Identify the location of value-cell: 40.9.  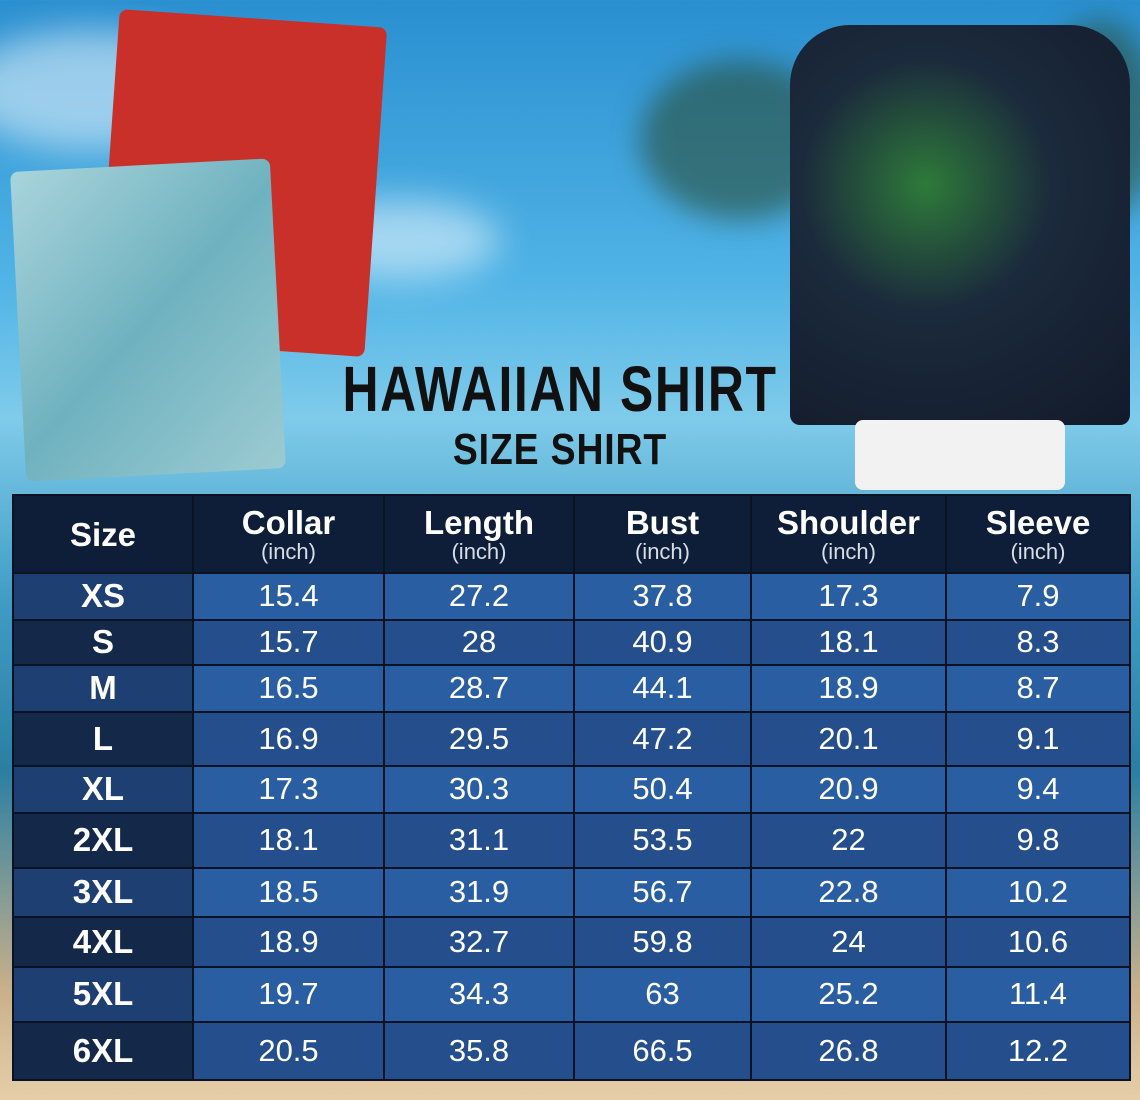
(662, 642).